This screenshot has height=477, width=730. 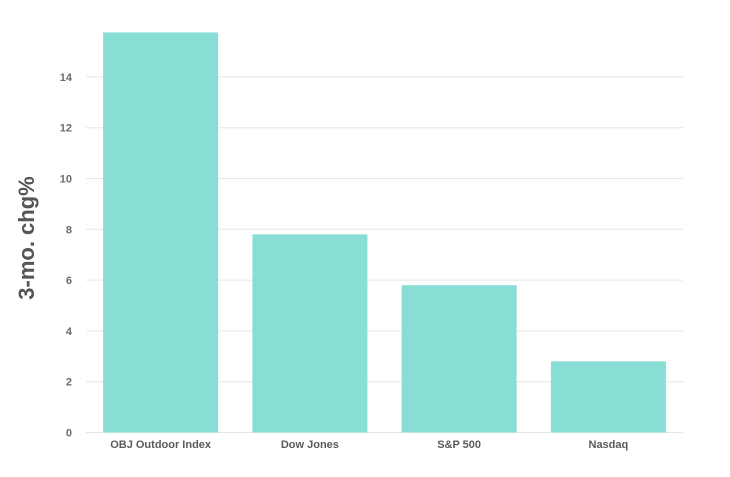 What do you see at coordinates (66, 78) in the screenshot?
I see `y-tick-label: 14` at bounding box center [66, 78].